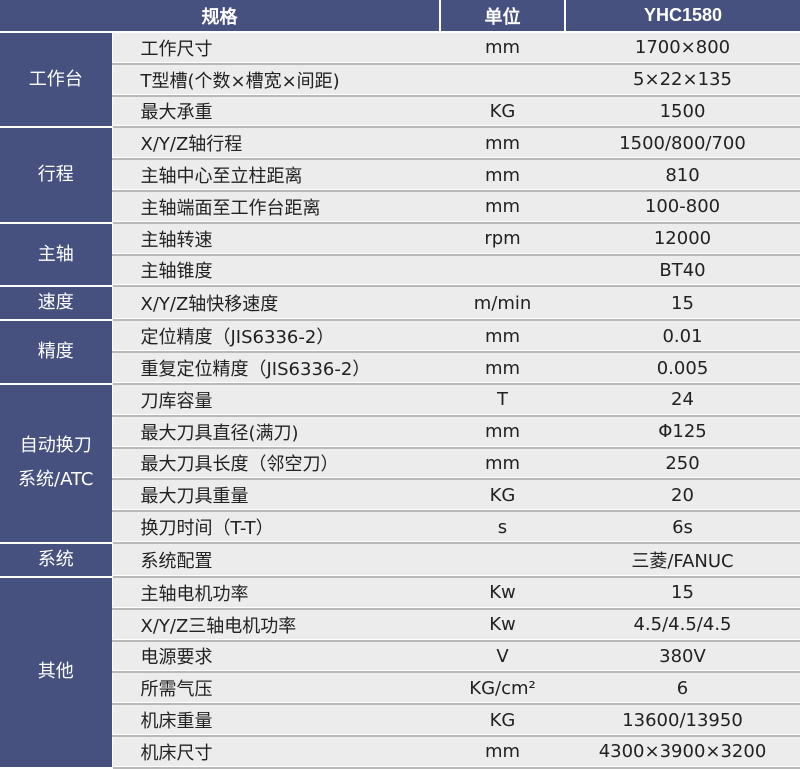 The image size is (800, 769). Describe the element at coordinates (682, 657) in the screenshot. I see `spec-value: 380V` at that location.